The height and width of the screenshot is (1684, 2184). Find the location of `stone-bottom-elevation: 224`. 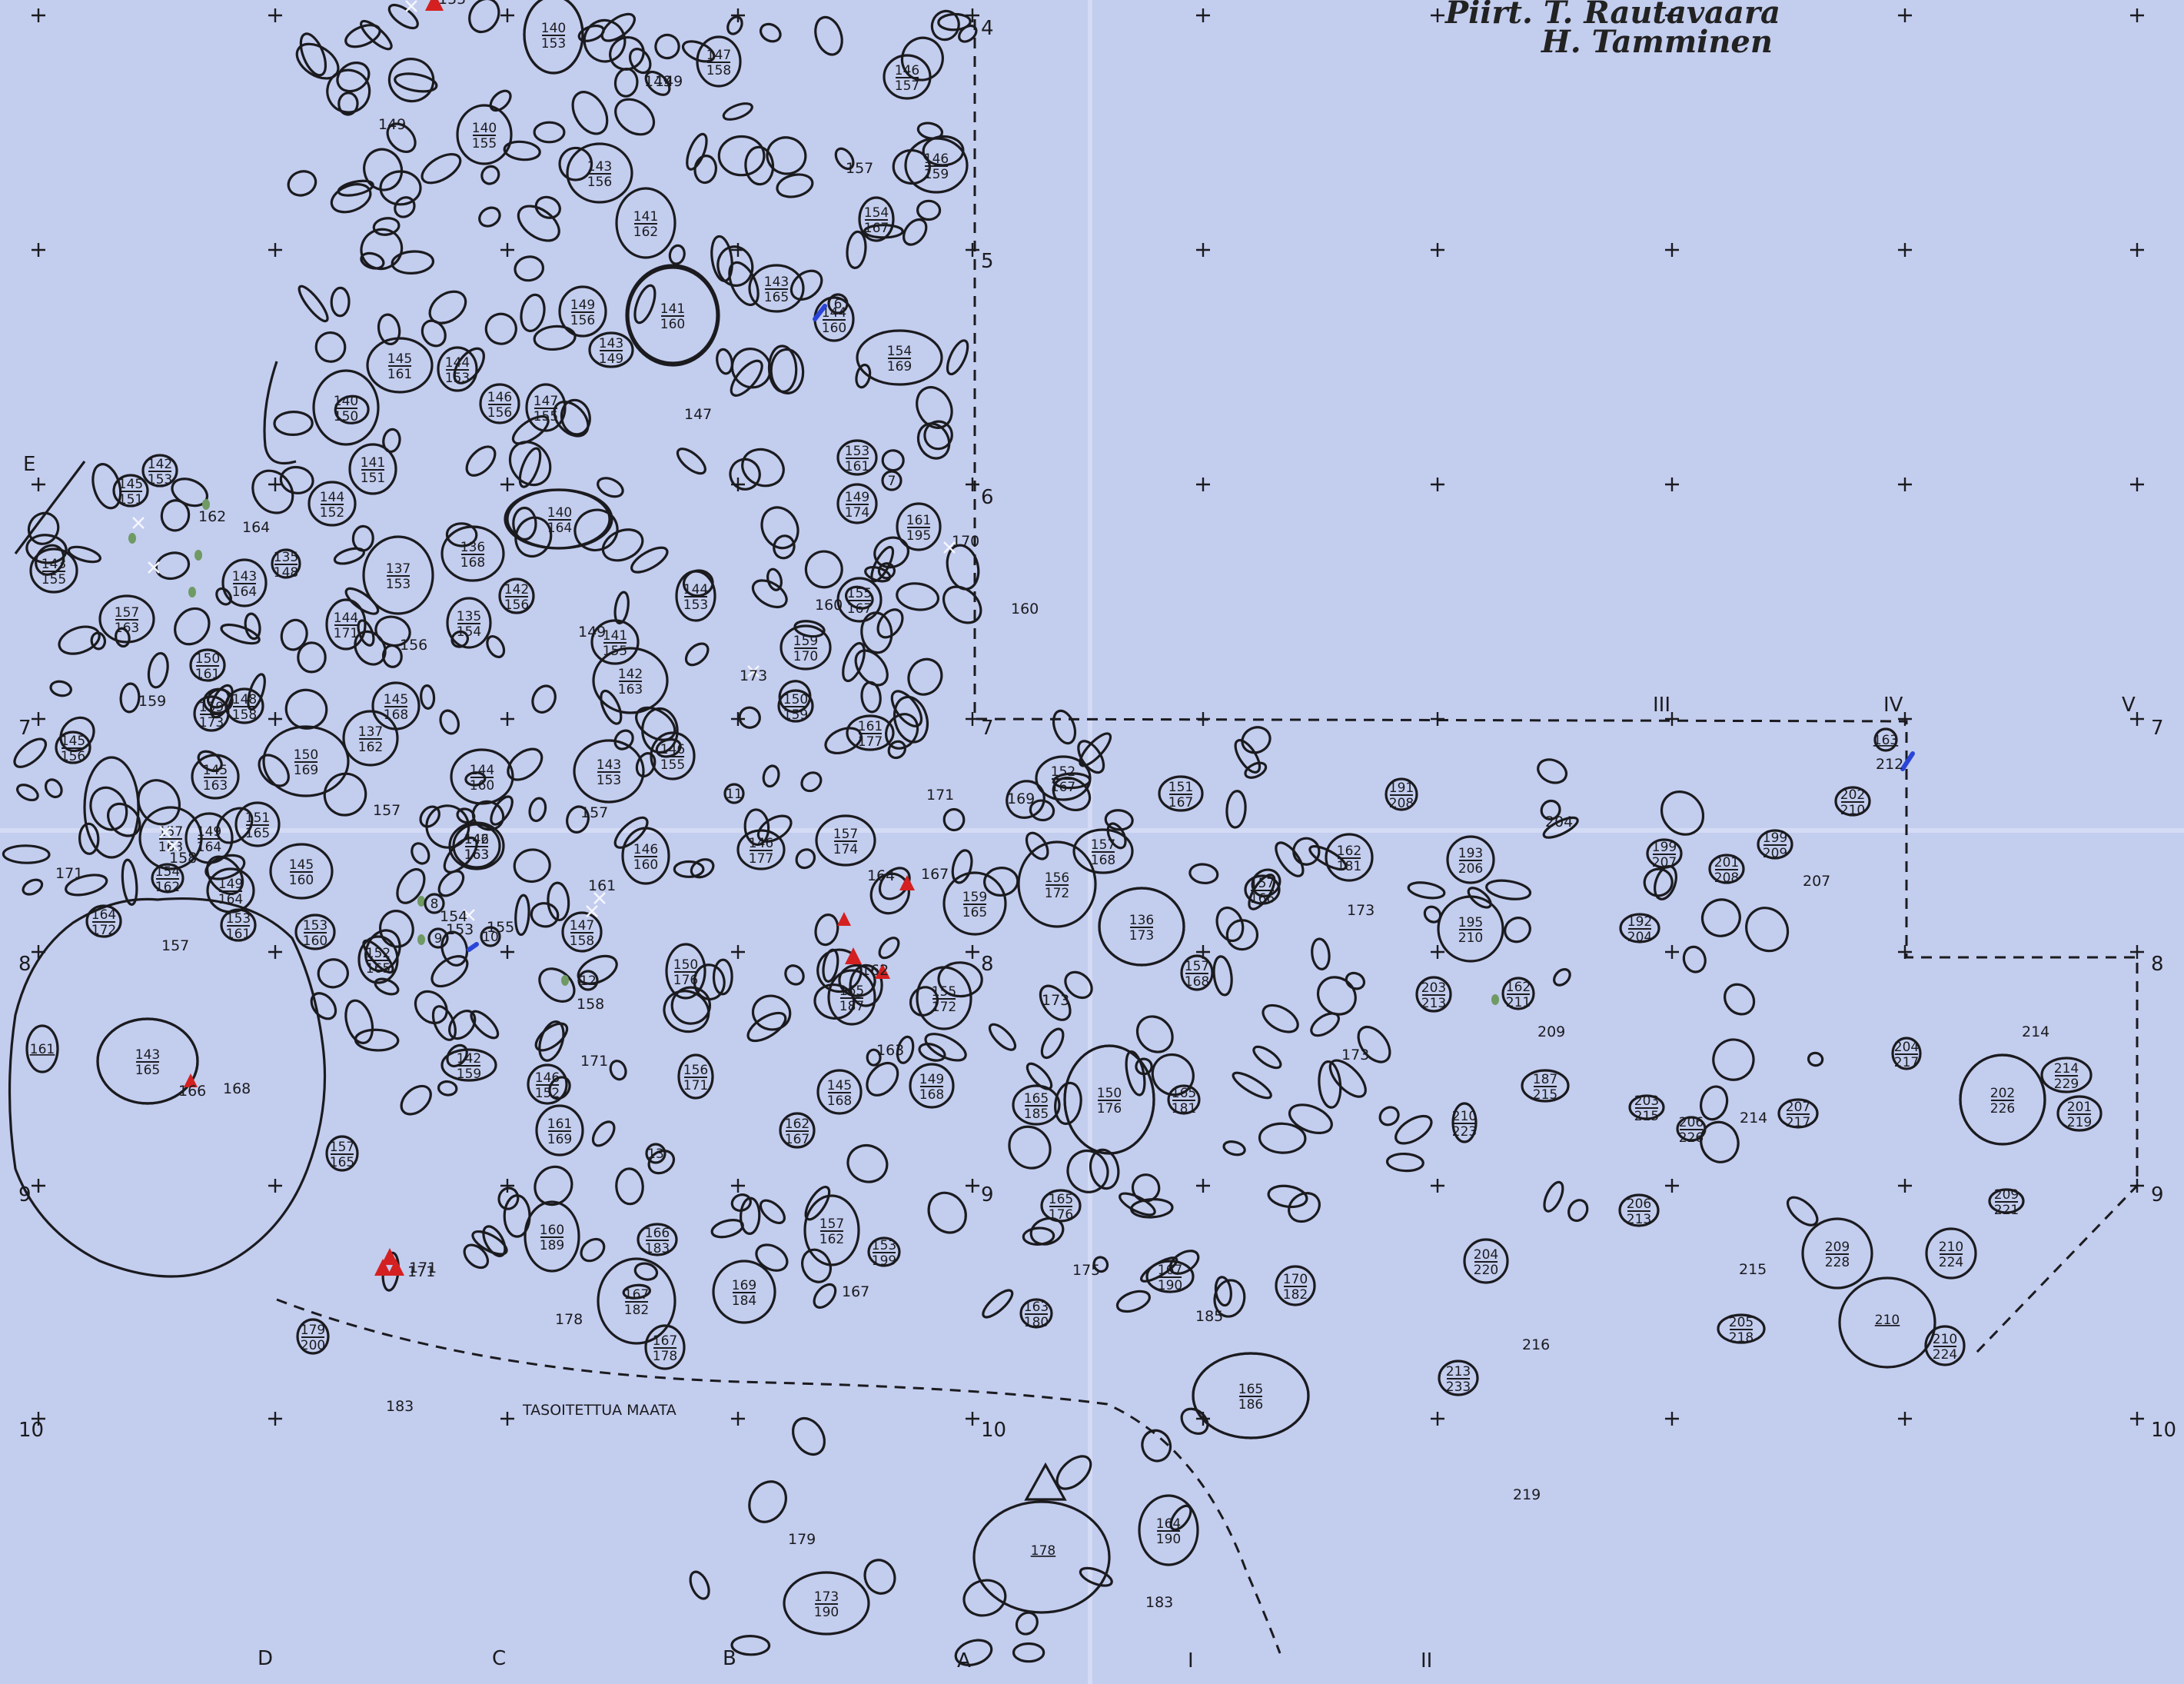

stone-bottom-elevation: 224 is located at coordinates (1945, 1355).